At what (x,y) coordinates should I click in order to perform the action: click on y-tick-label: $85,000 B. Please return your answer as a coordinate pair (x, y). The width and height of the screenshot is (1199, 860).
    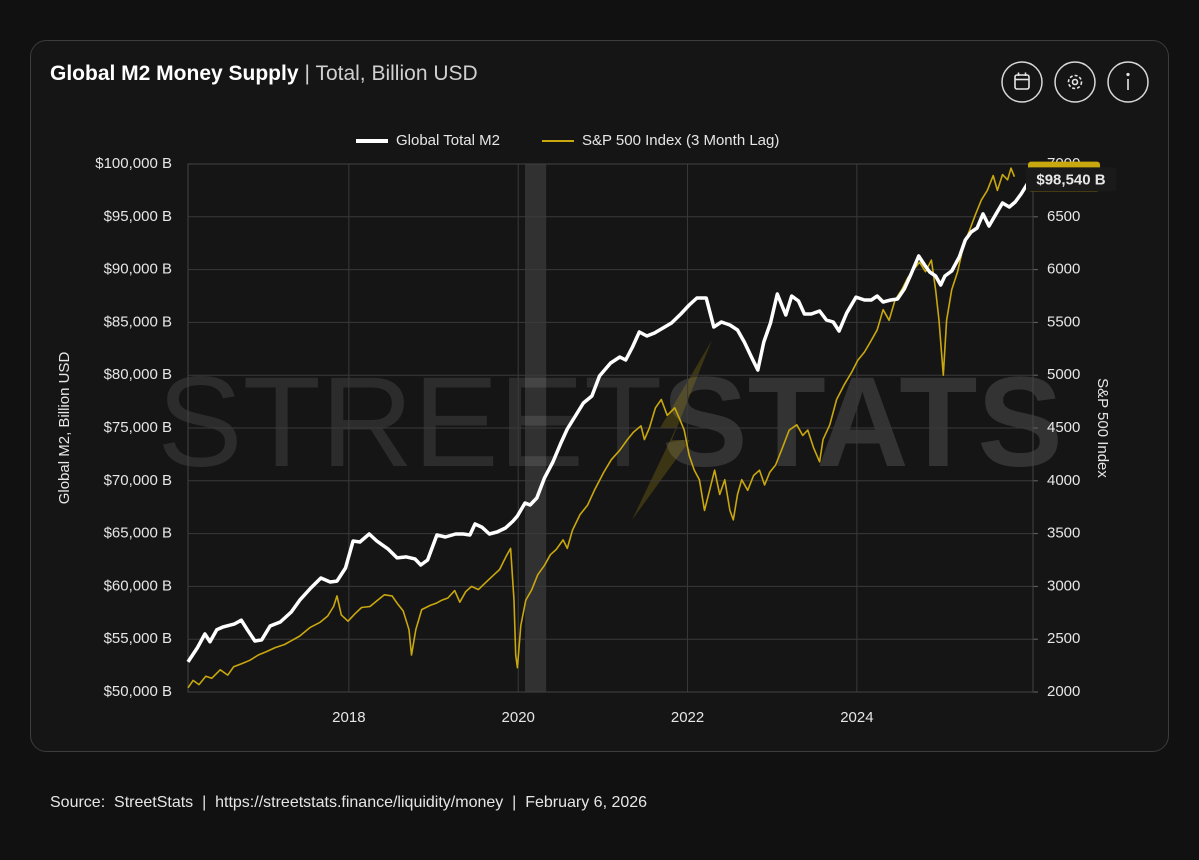
    Looking at the image, I should click on (138, 321).